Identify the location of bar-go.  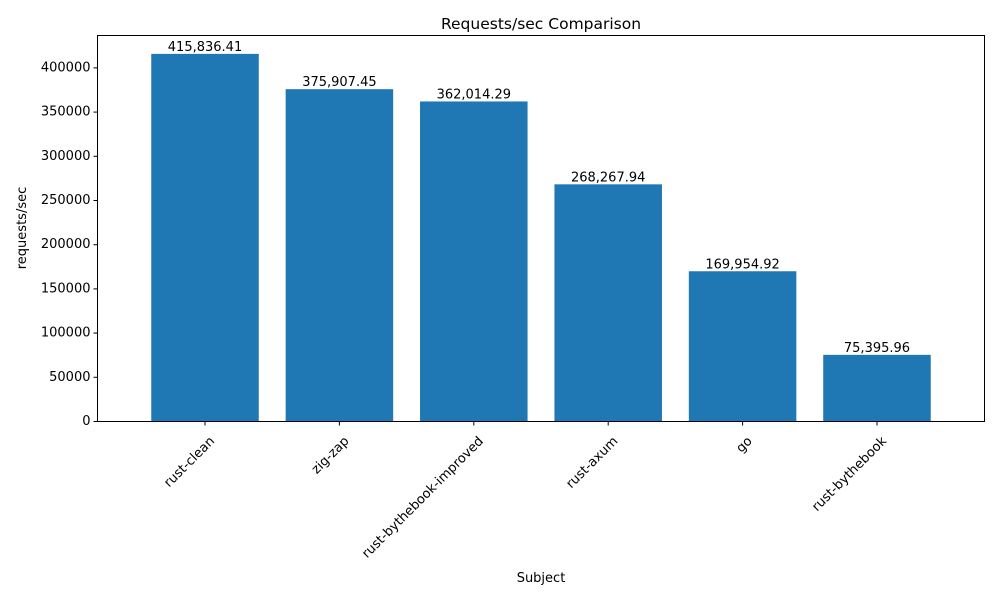
(742, 346).